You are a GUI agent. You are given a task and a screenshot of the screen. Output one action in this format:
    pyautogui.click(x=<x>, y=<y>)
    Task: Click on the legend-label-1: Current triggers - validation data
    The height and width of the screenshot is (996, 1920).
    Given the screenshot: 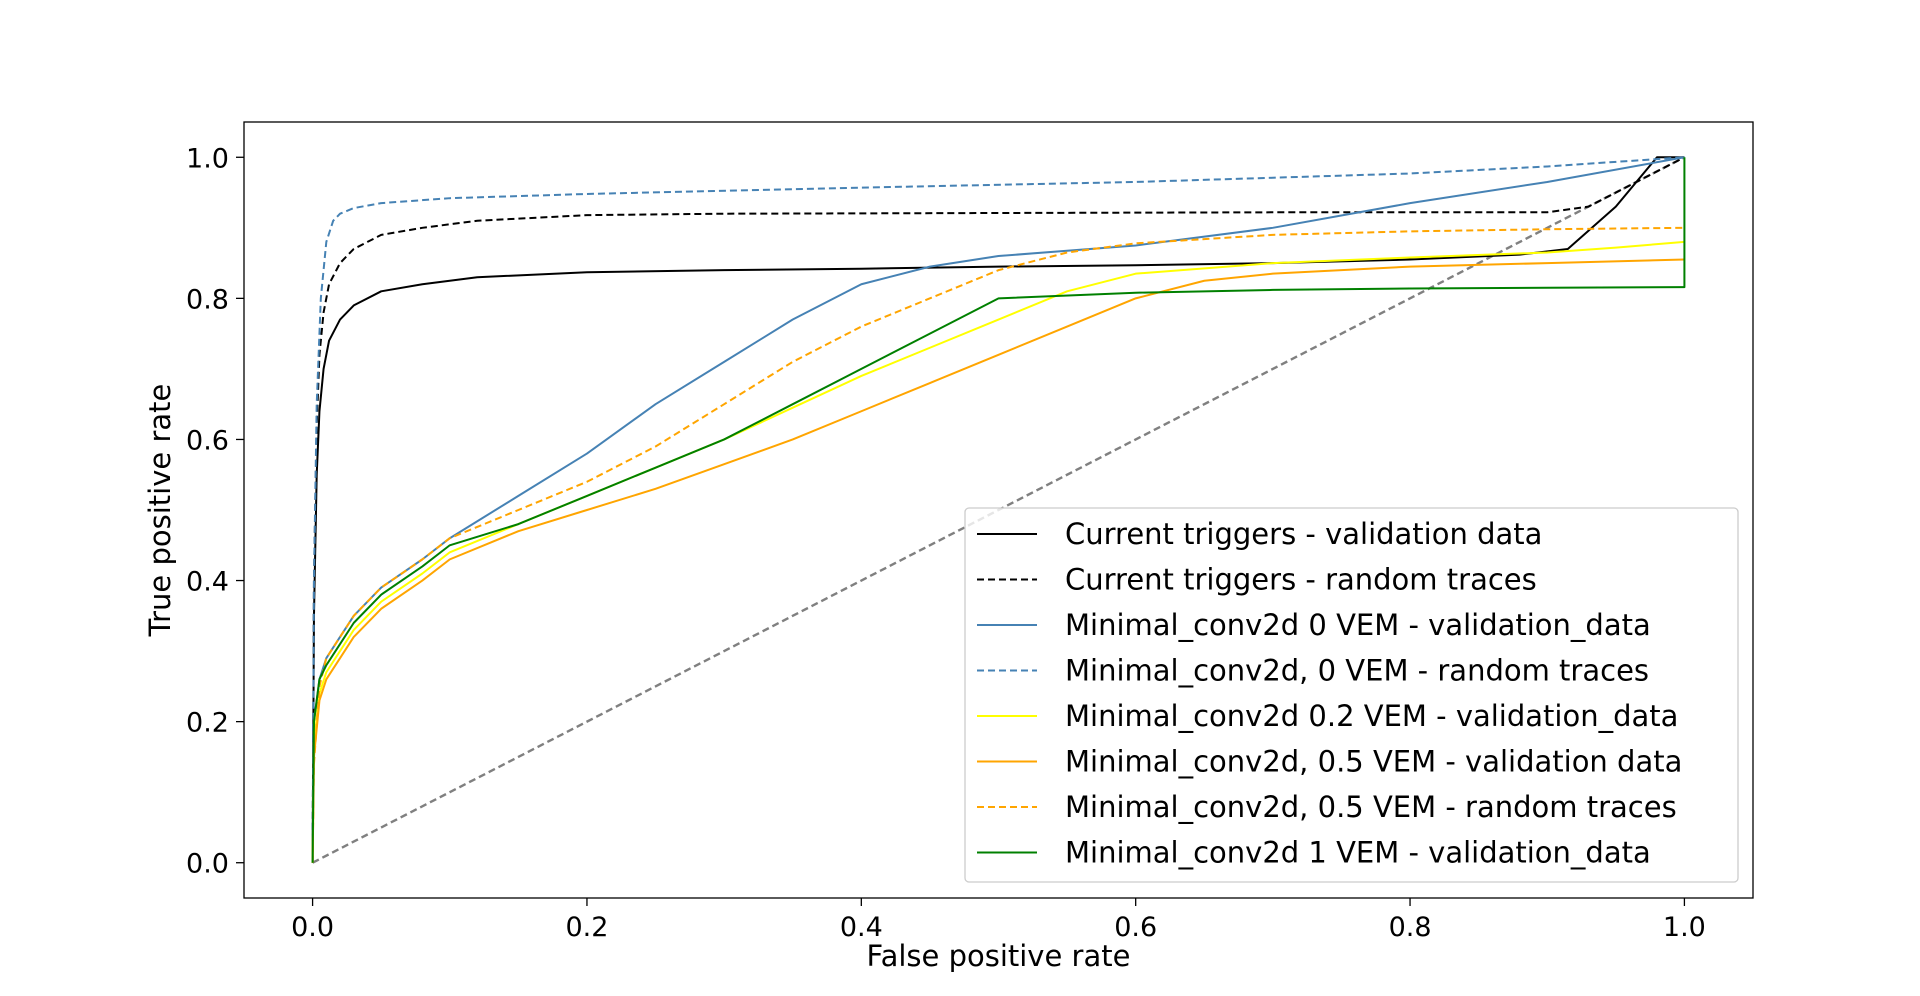 What is the action you would take?
    pyautogui.click(x=1303, y=534)
    